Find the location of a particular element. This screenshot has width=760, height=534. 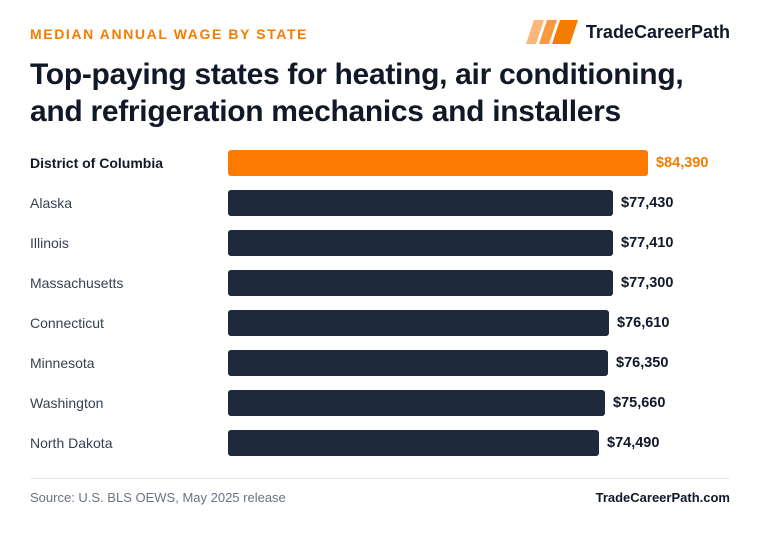

chart-eyebrow: MEDIAN ANNUAL WAGE BY STATE is located at coordinates (169, 34).